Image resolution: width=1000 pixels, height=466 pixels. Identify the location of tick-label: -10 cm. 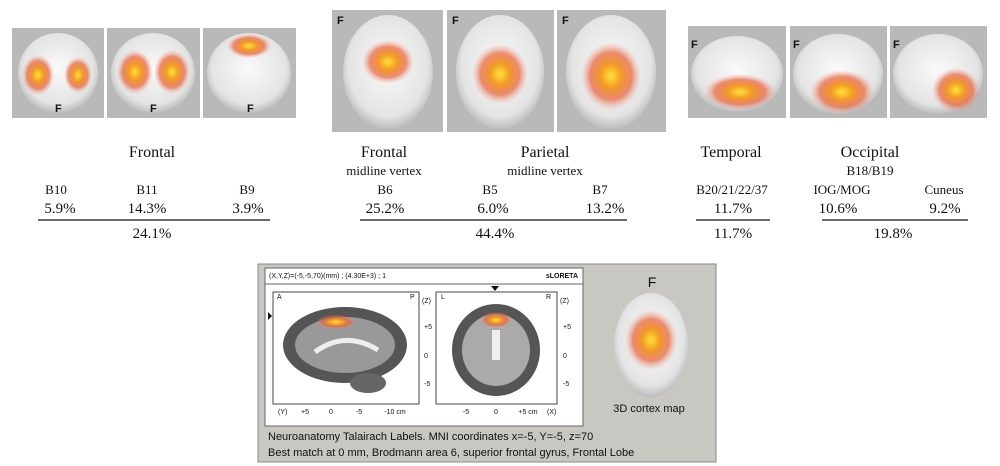
(395, 412).